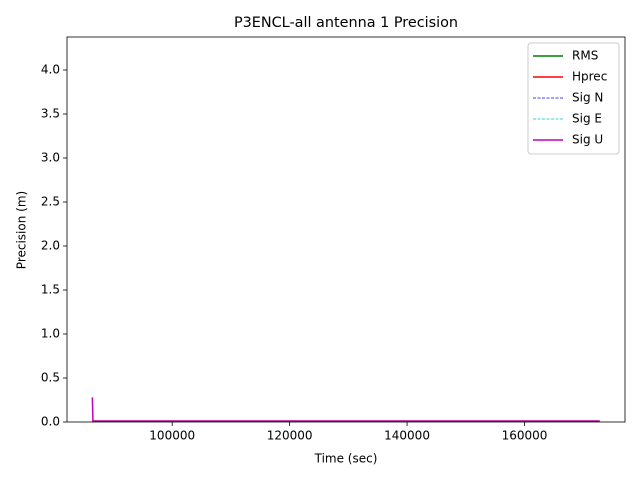 The image size is (640, 480). I want to click on legend-label: Sig E, so click(587, 119).